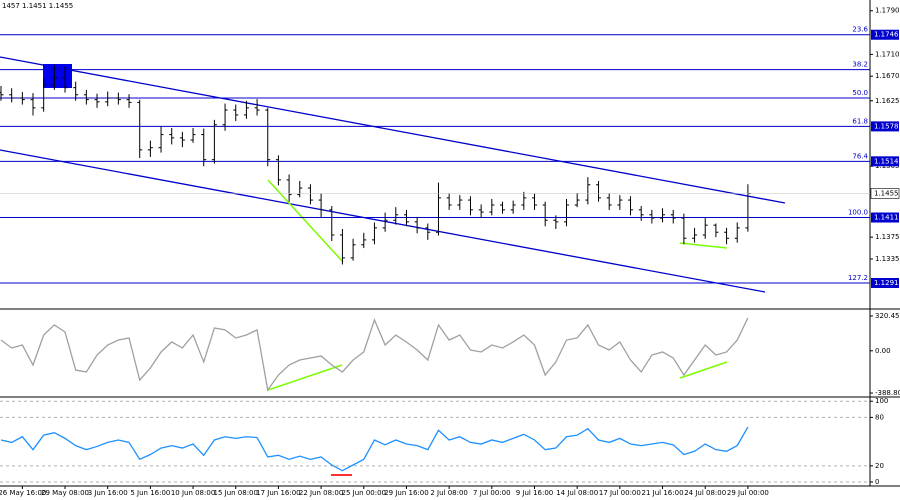  What do you see at coordinates (65, 493) in the screenshot?
I see `x-tick-label: 29 May 08:00` at bounding box center [65, 493].